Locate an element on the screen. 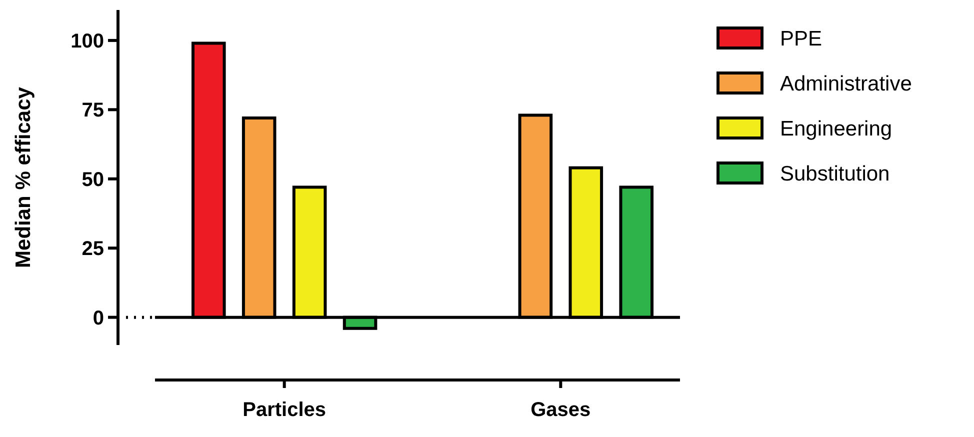  x-tick-label: Gases is located at coordinates (560, 410).